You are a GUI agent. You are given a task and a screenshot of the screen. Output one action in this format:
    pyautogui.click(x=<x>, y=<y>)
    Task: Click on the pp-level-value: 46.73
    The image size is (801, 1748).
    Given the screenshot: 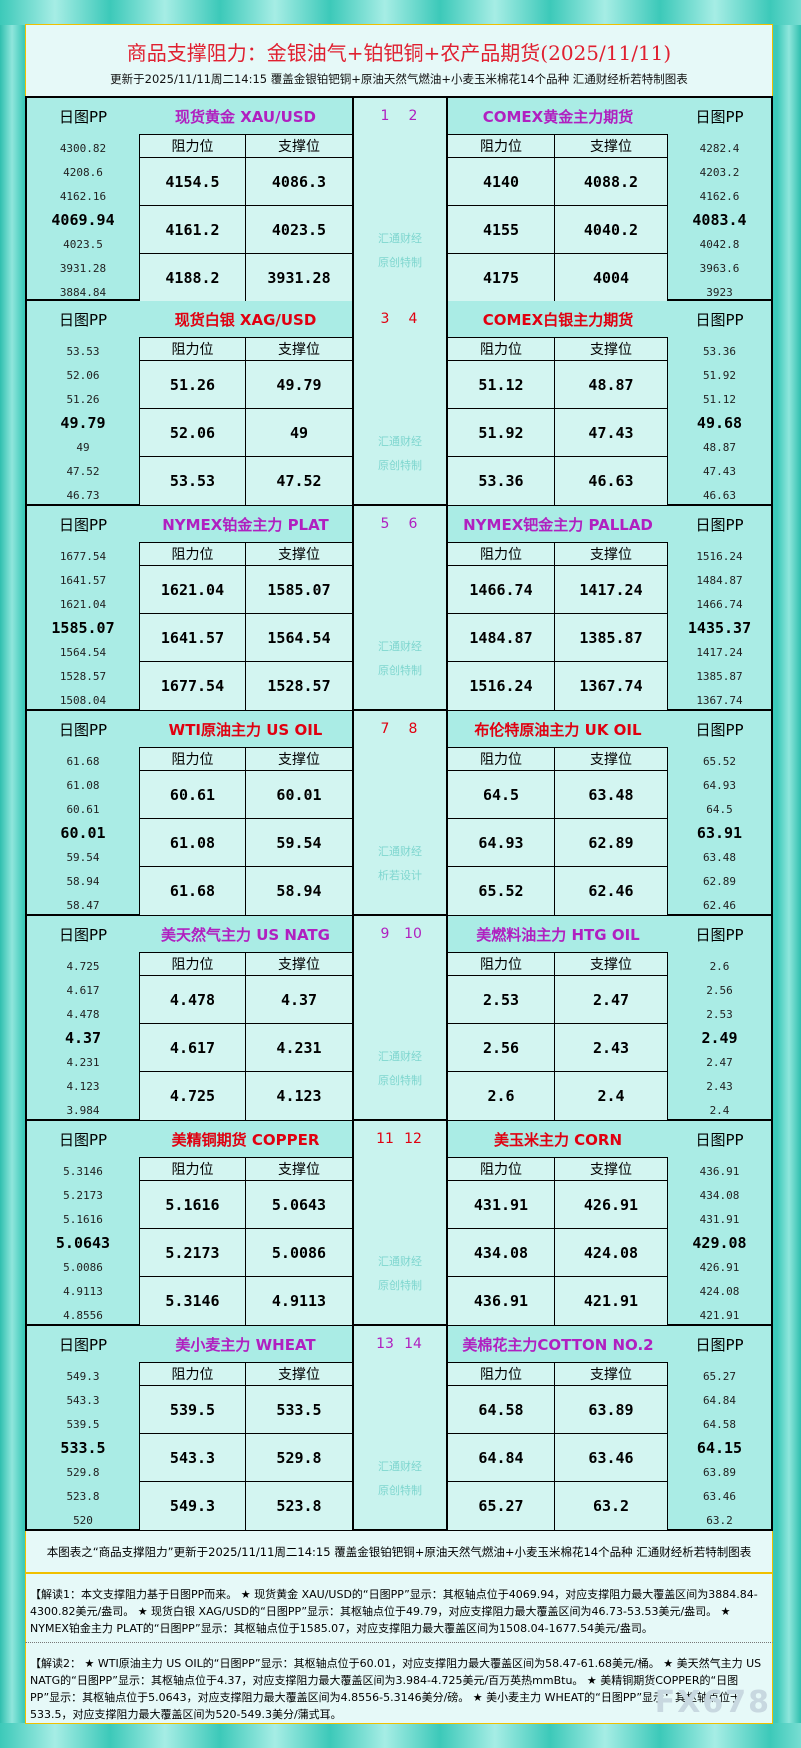 What is the action you would take?
    pyautogui.click(x=83, y=495)
    